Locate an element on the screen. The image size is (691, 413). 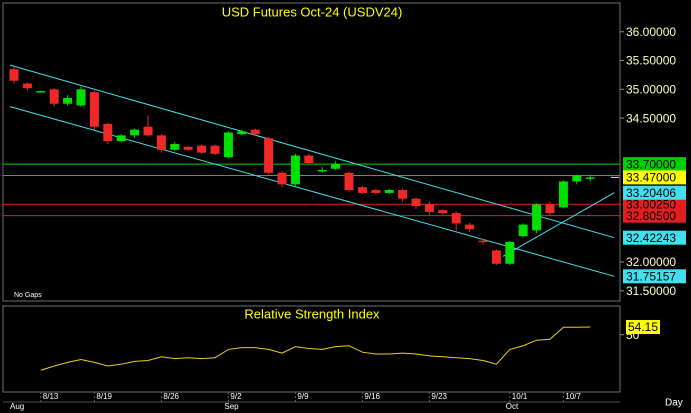
x-tick-label: 8/26 is located at coordinates (171, 396).